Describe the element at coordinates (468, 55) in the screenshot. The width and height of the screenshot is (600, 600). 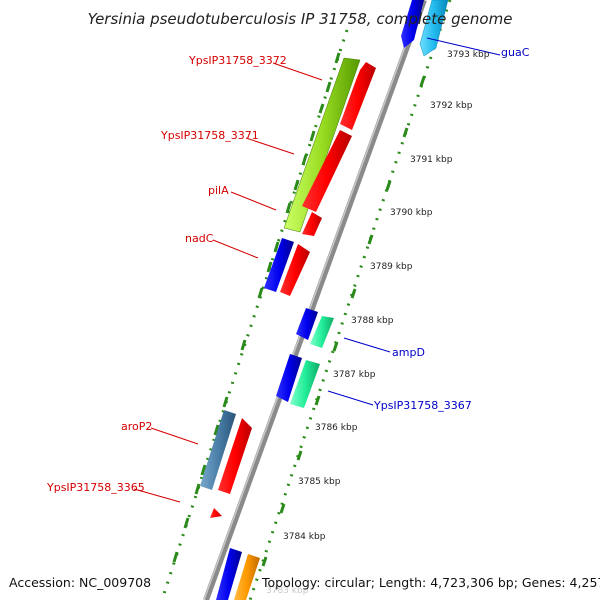
I see `kbp-label: 3793 kbp` at that location.